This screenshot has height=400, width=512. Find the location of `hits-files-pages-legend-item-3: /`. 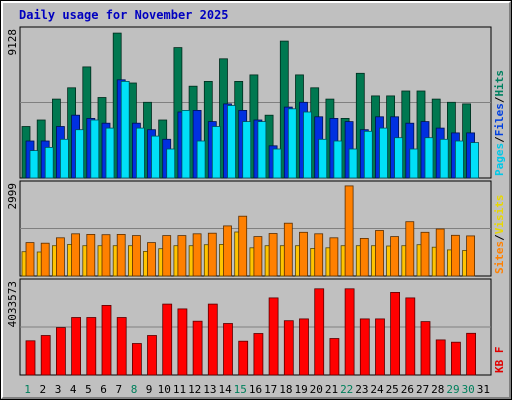

hits-files-pages-legend-item-3: / is located at coordinates (499, 99).